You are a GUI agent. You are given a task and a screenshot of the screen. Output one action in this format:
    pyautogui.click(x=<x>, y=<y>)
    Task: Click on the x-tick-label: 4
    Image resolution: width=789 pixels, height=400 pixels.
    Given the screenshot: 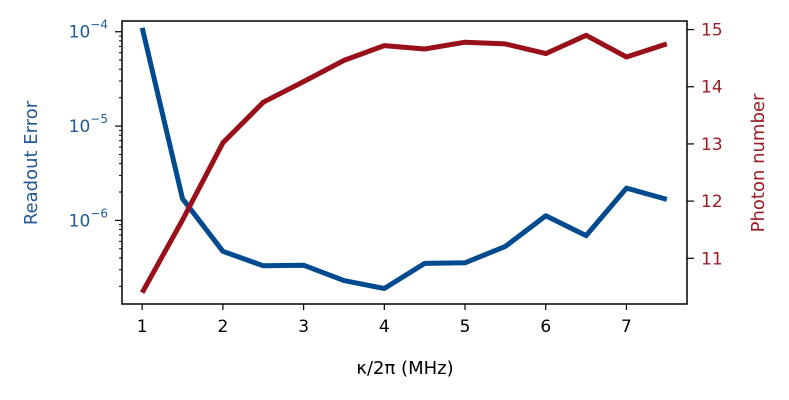 What is the action you would take?
    pyautogui.click(x=384, y=327)
    